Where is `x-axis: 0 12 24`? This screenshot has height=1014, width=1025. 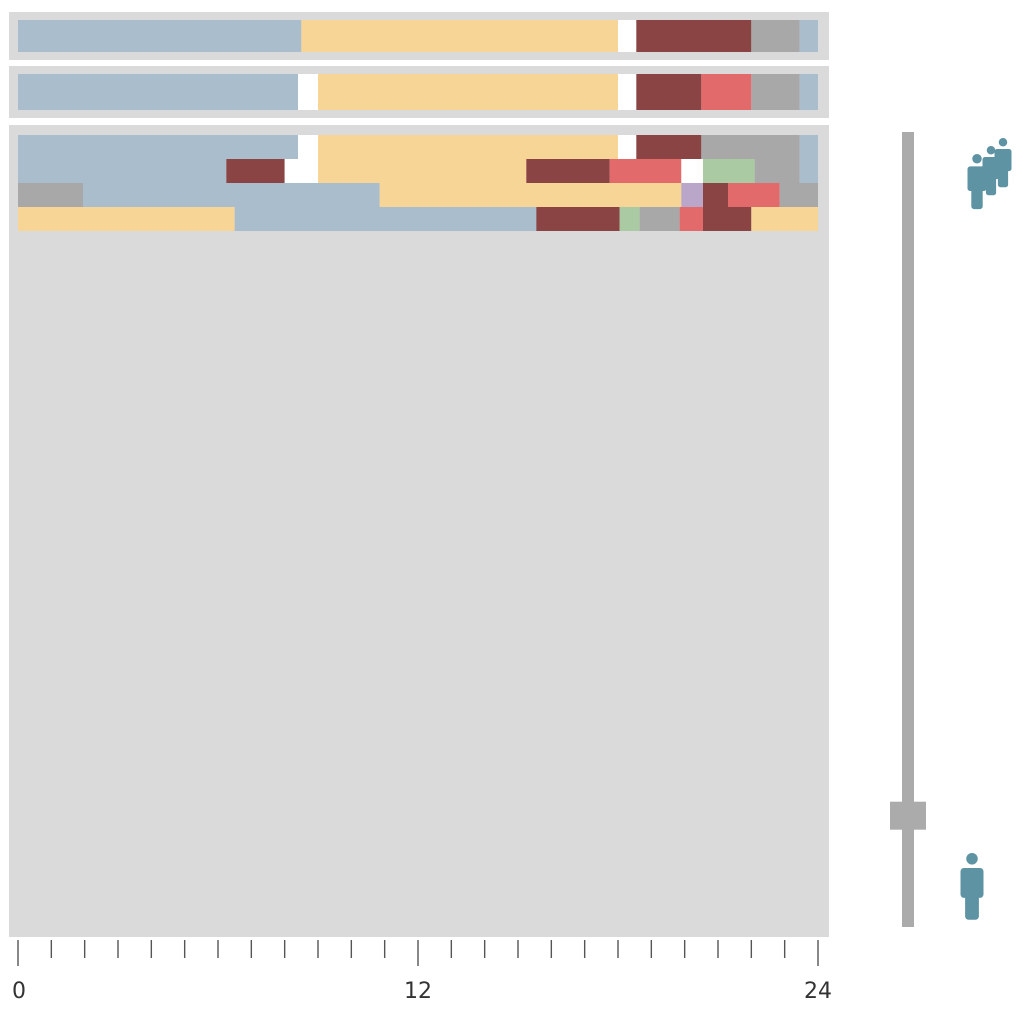 x-axis: 0 12 24 is located at coordinates (422, 972).